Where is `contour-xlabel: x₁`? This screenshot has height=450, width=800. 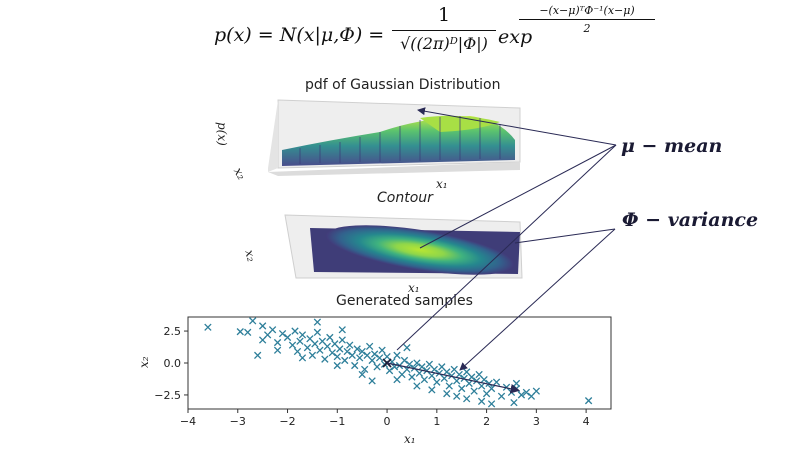
contour-xlabel: x₁ is located at coordinates (414, 288).